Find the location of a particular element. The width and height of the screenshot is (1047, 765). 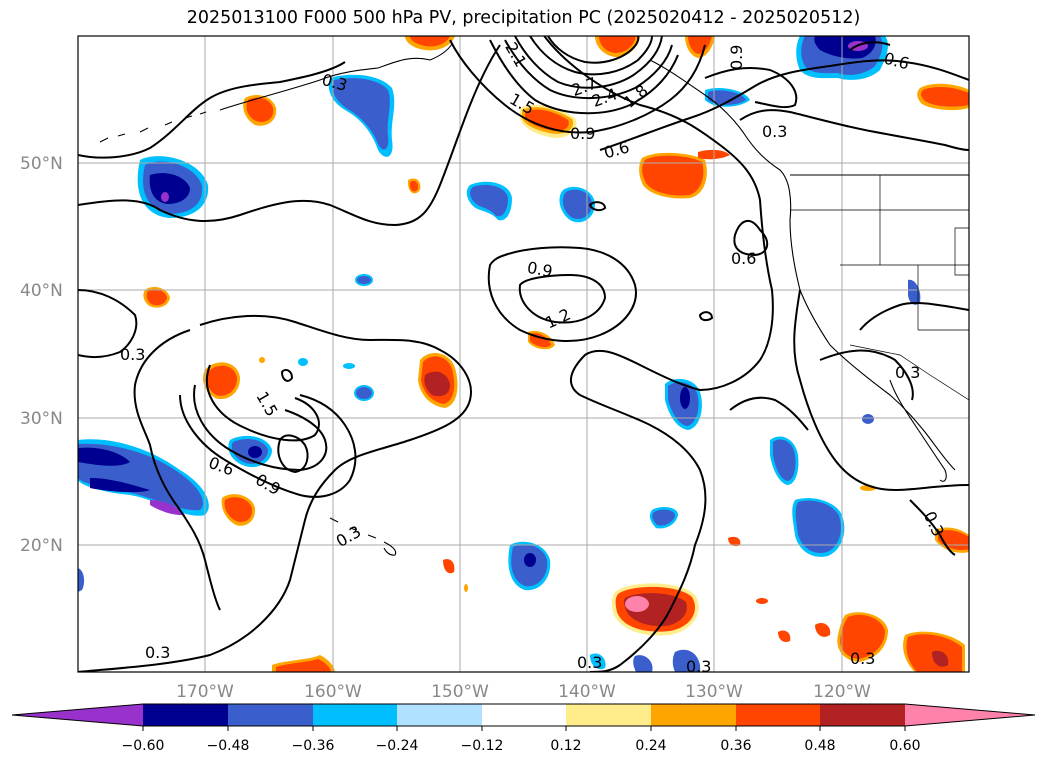

pv-contour-2p1 is located at coordinates (588, 62).